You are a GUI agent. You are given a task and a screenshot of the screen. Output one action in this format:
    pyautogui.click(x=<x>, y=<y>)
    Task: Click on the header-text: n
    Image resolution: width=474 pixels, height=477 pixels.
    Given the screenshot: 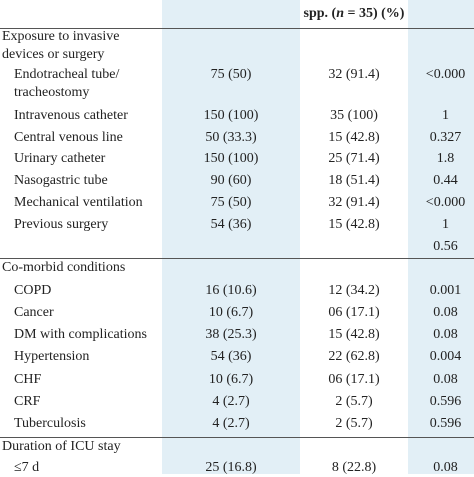 What is the action you would take?
    pyautogui.click(x=340, y=13)
    